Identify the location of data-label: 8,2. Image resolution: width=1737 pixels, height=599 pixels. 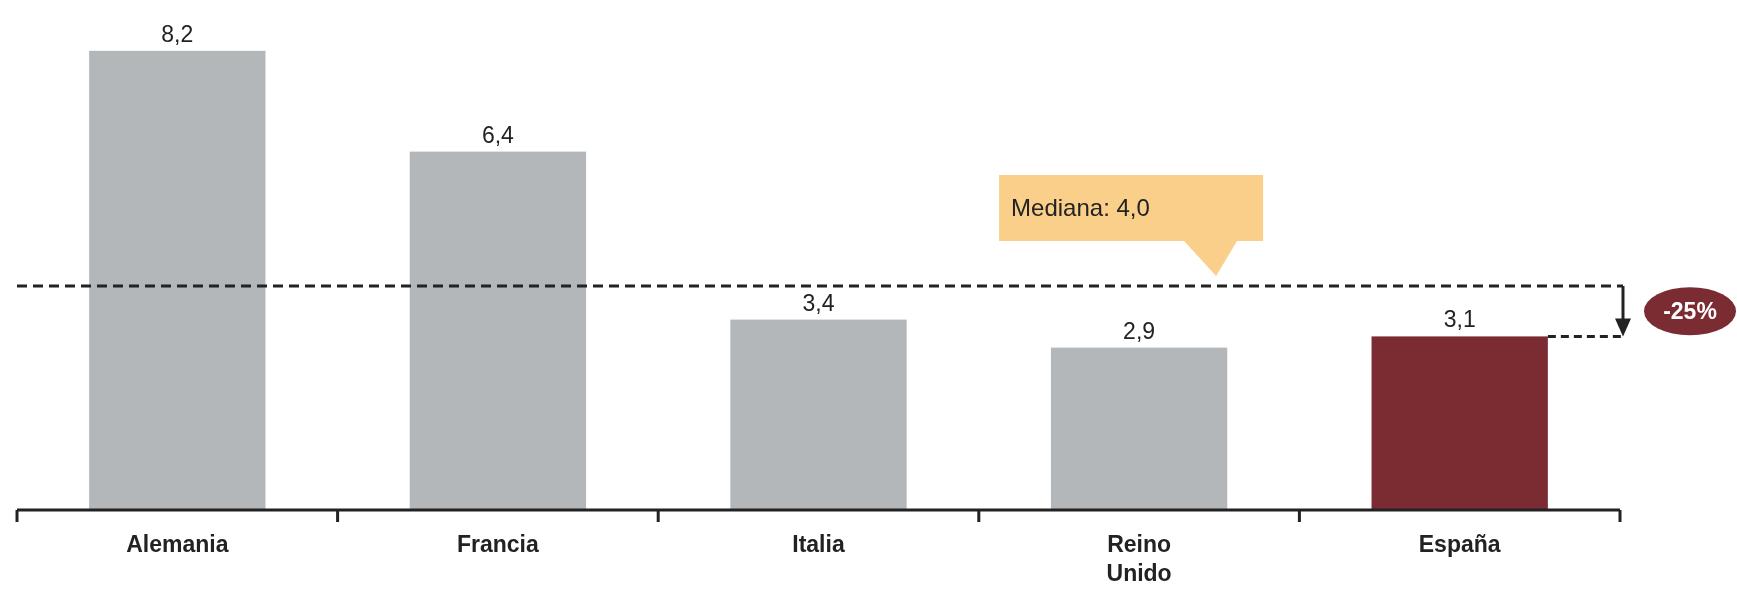
(177, 33).